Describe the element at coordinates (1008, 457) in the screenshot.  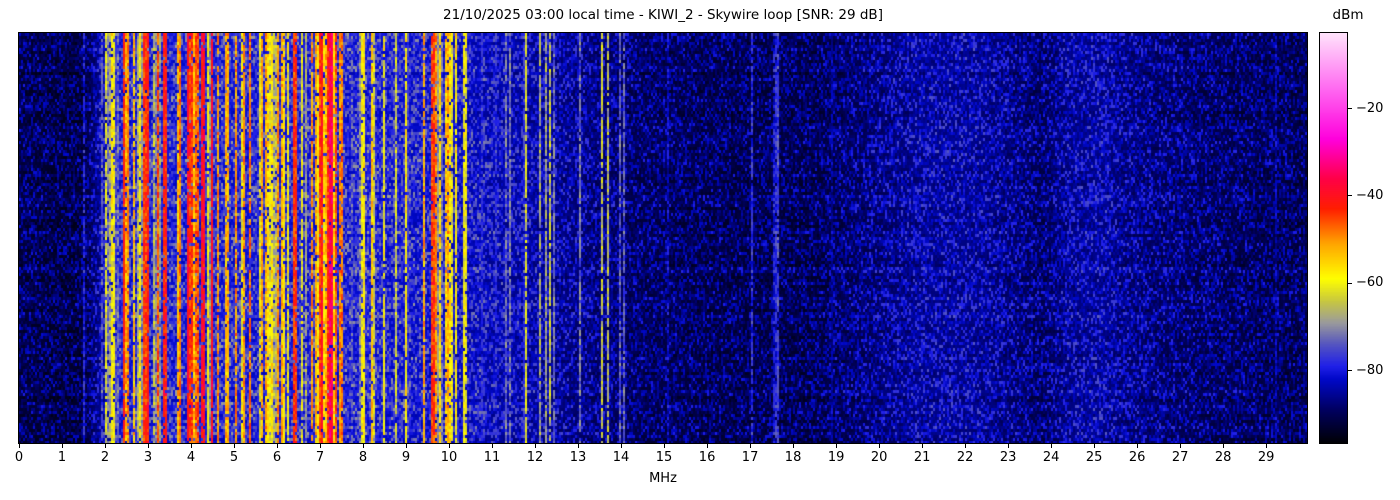
I see `x-tick-label: 23` at that location.